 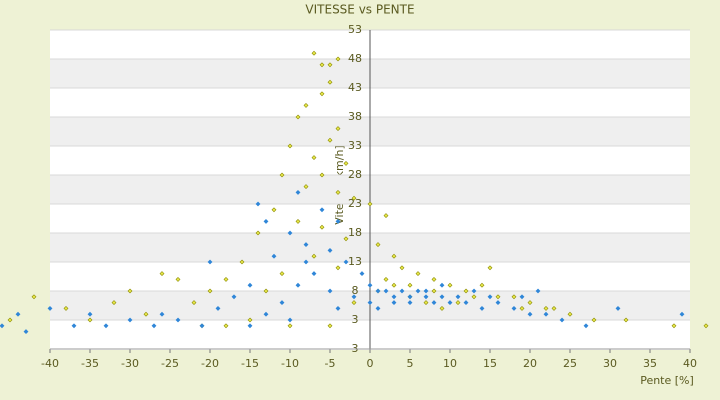 What do you see at coordinates (370, 363) in the screenshot?
I see `x-tick-label: 0` at bounding box center [370, 363].